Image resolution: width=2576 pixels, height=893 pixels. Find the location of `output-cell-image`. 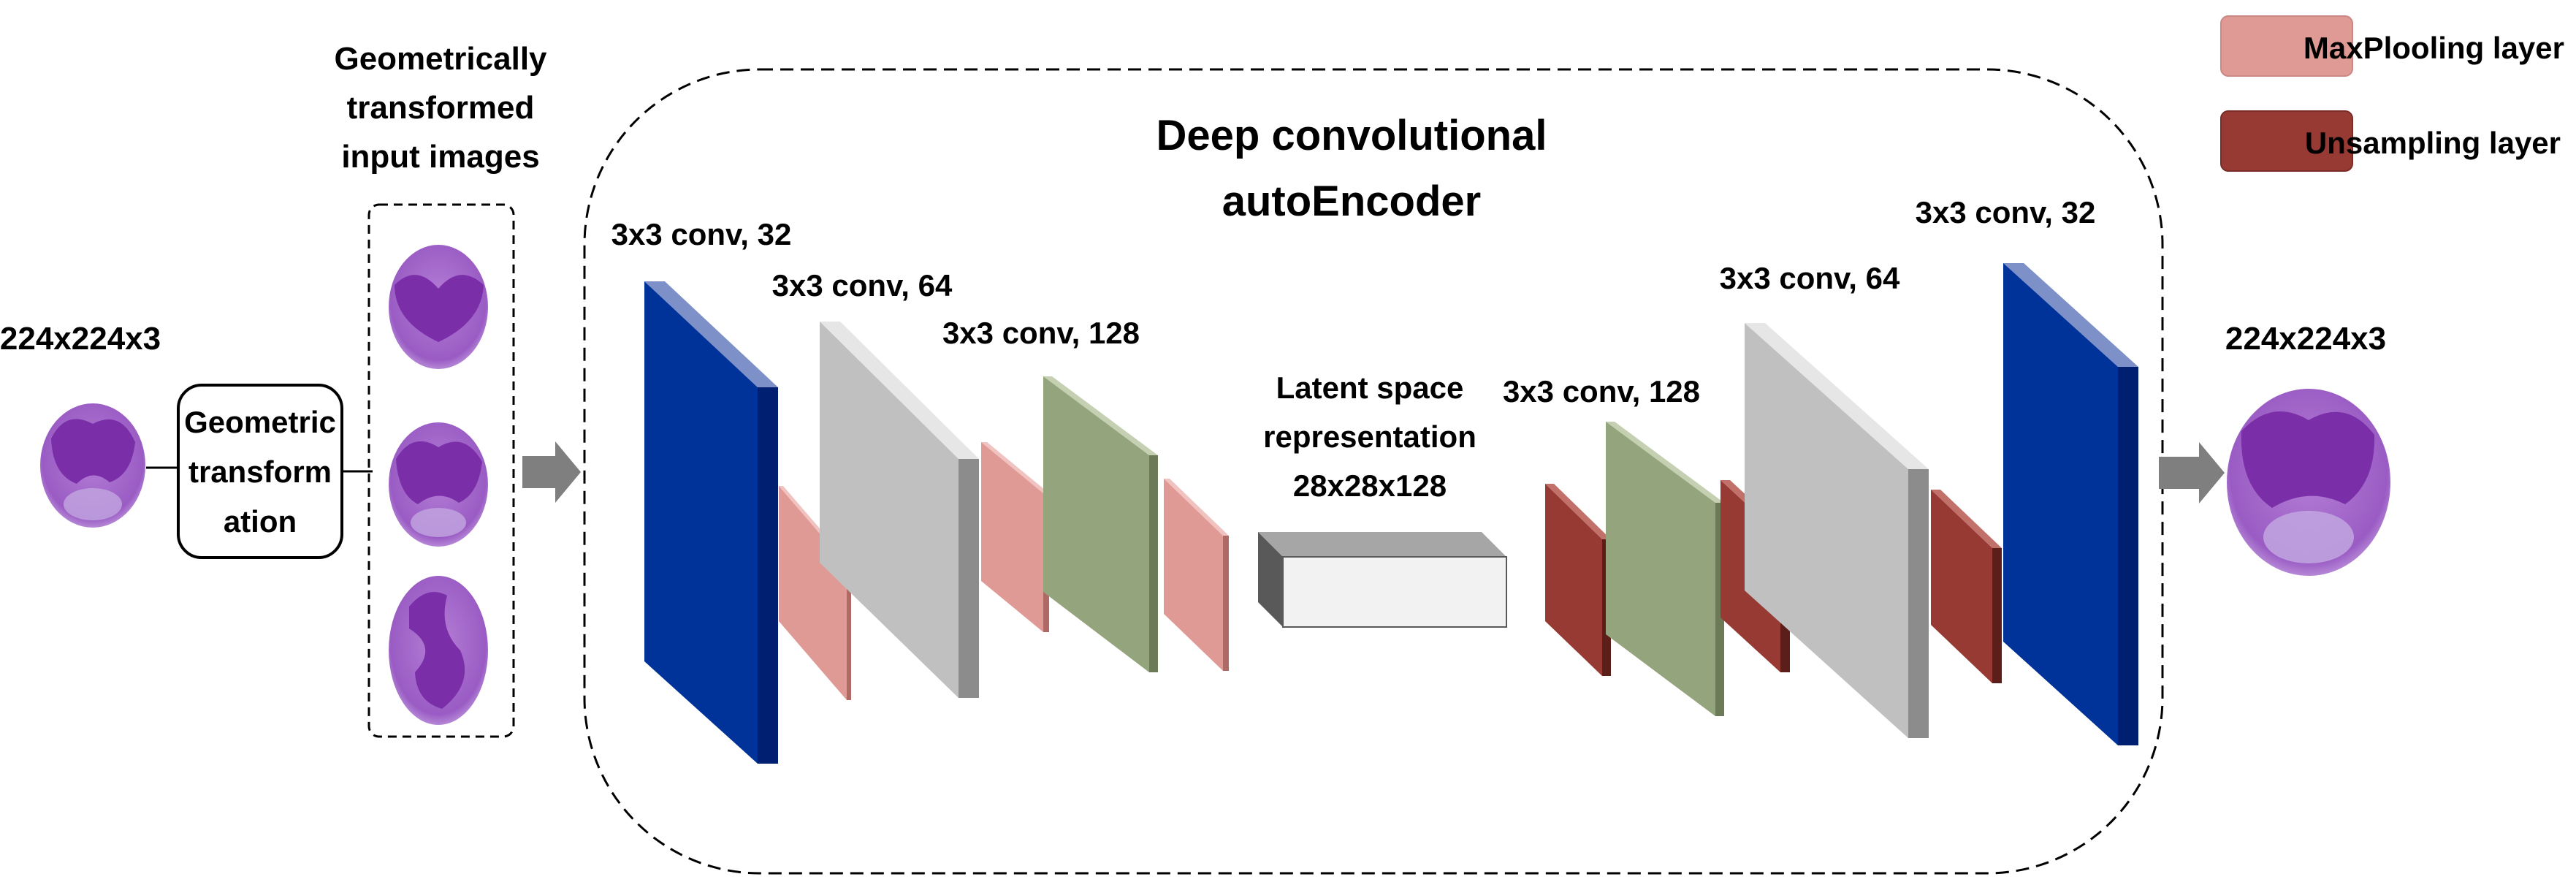

output-cell-image is located at coordinates (2309, 482).